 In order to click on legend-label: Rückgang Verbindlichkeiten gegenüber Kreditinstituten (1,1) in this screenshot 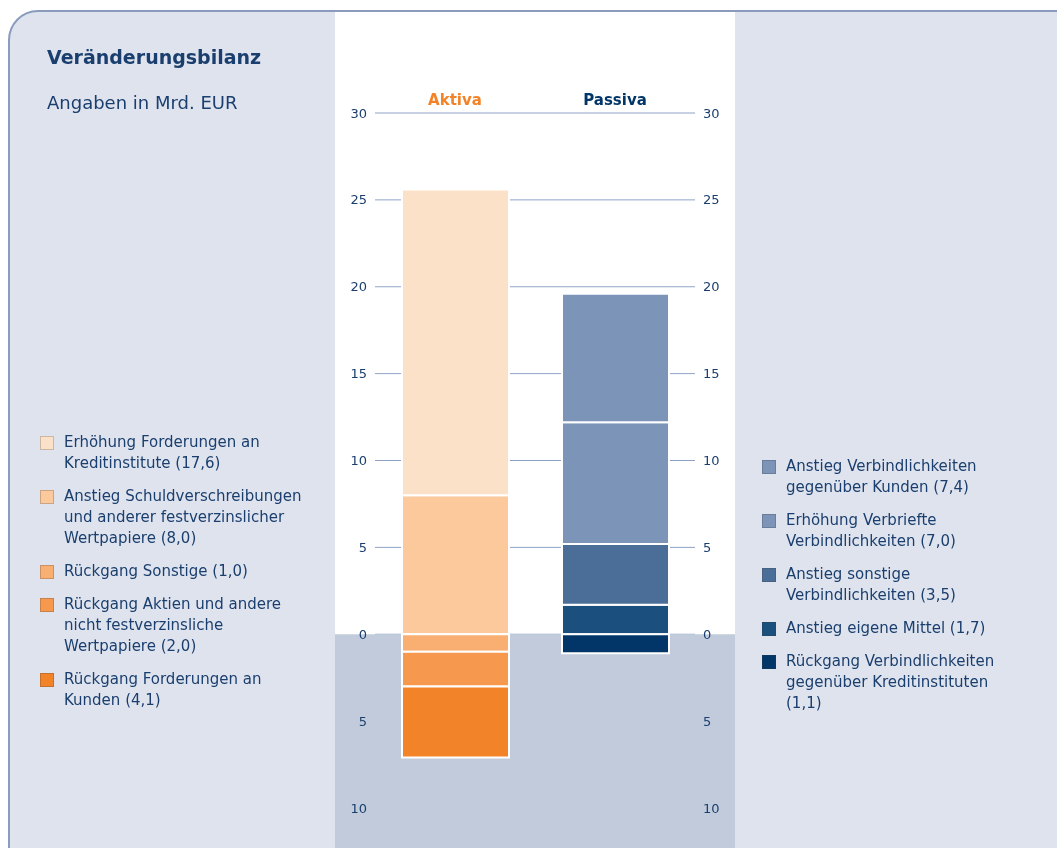, I will do `click(891, 682)`.